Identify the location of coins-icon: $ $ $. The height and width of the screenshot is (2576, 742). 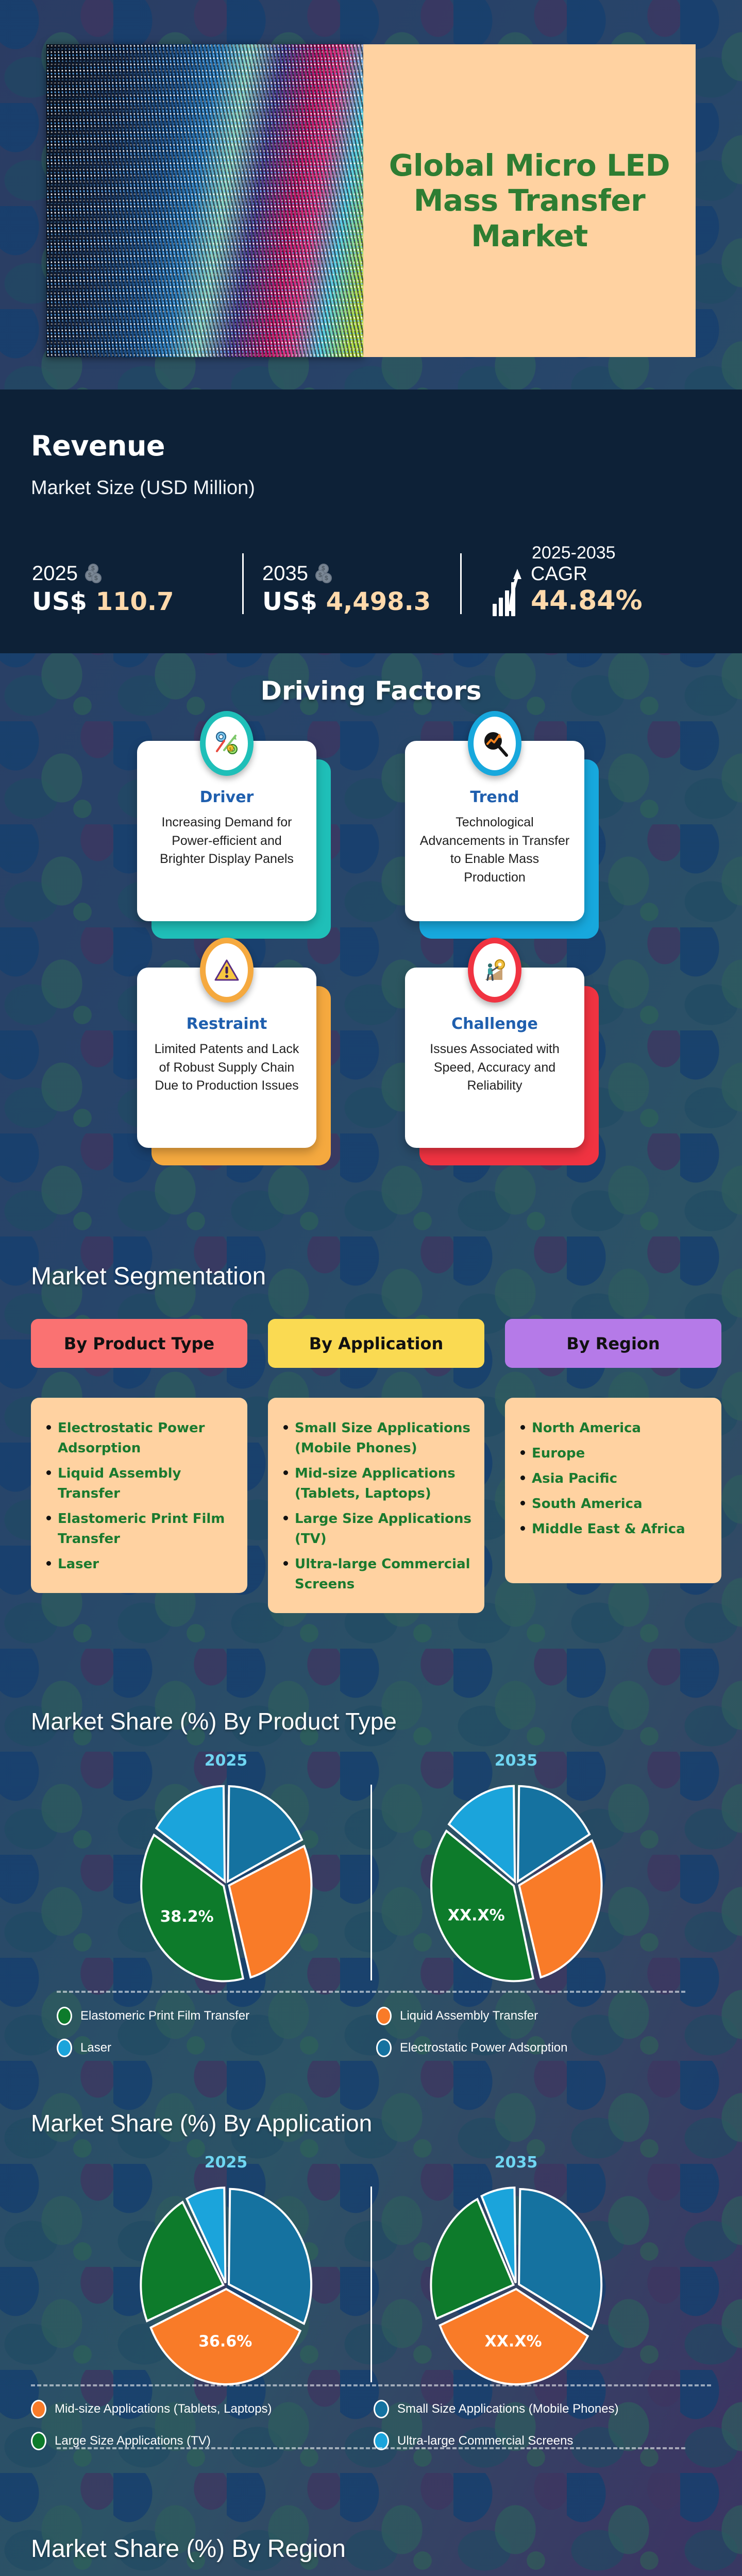
(94, 573).